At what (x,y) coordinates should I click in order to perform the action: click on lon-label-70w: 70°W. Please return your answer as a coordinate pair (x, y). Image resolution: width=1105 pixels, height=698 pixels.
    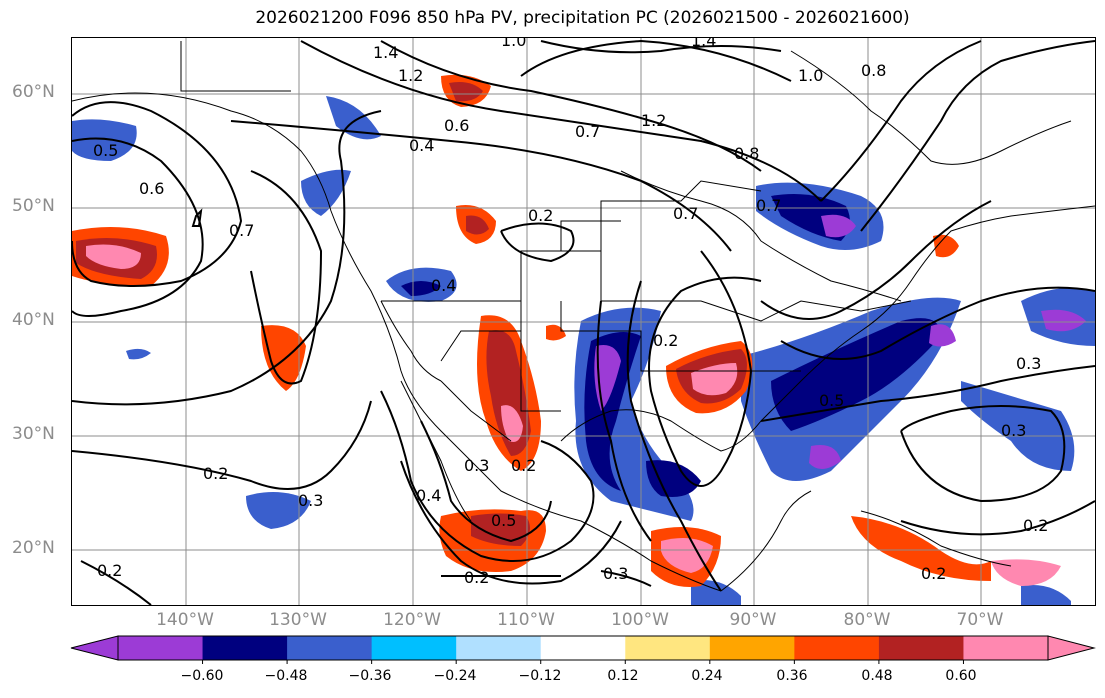
    Looking at the image, I should click on (980, 620).